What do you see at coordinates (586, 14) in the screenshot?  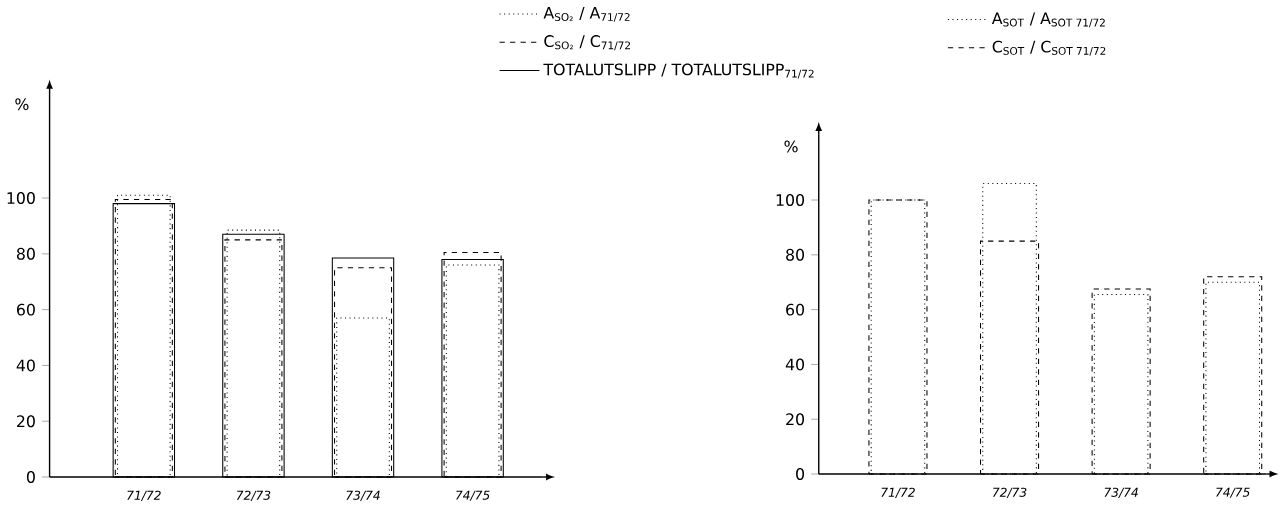 I see `legend-label: A$_{SO₂}$ / A$_{71/72}$` at bounding box center [586, 14].